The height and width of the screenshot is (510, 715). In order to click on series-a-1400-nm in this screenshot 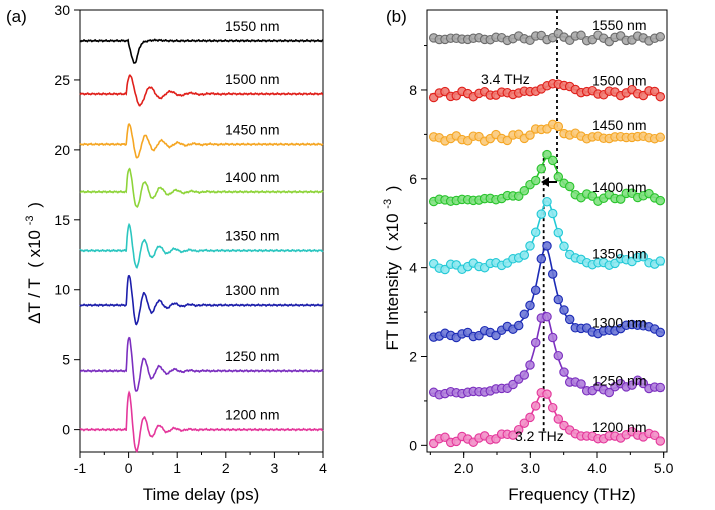, I will do `click(201, 188)`.